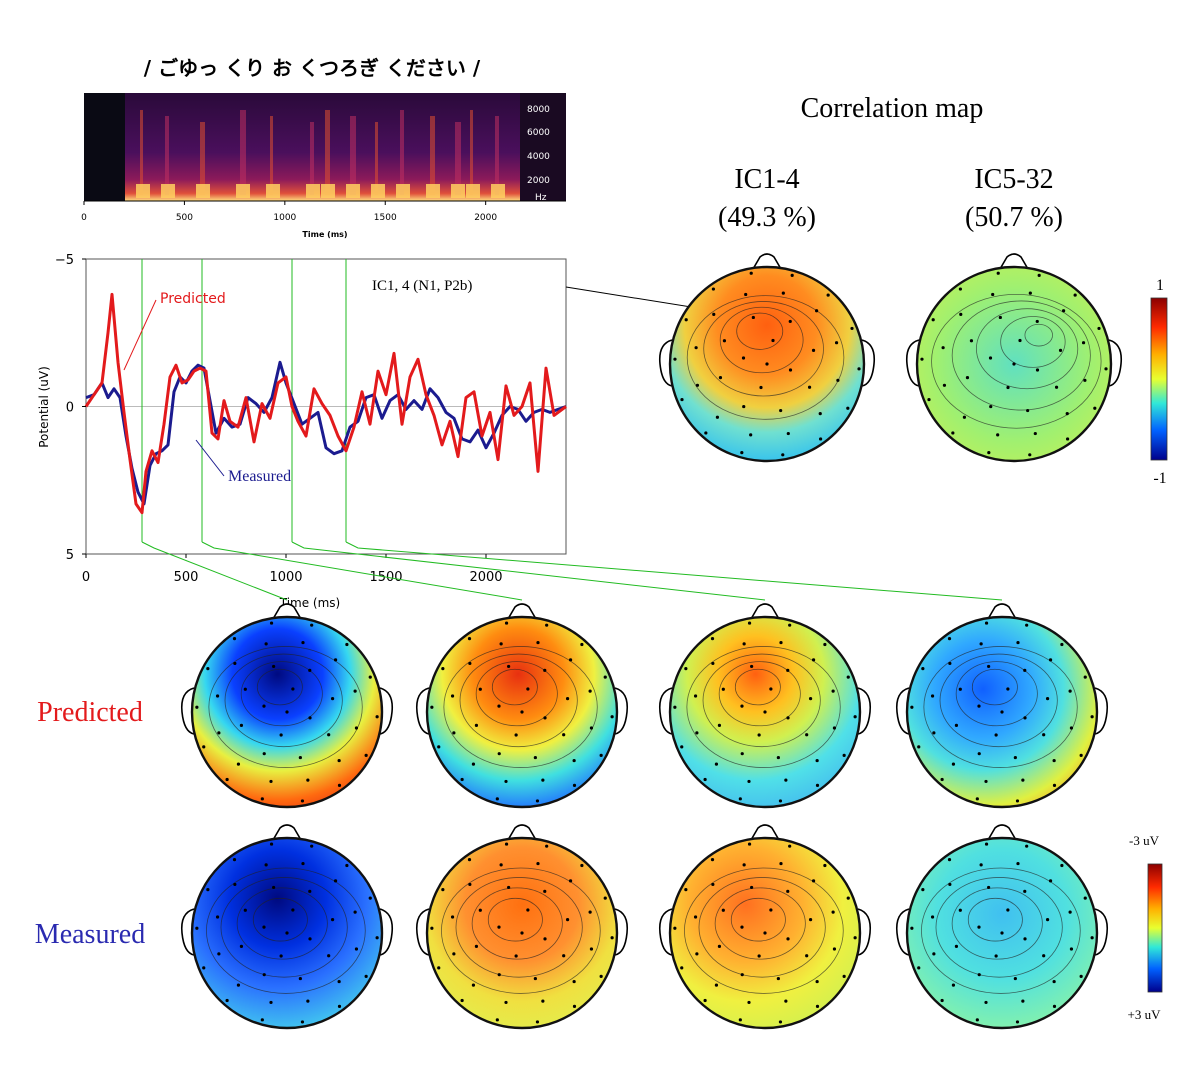  Describe the element at coordinates (864, 711) in the screenshot. I see `ear-right` at that location.